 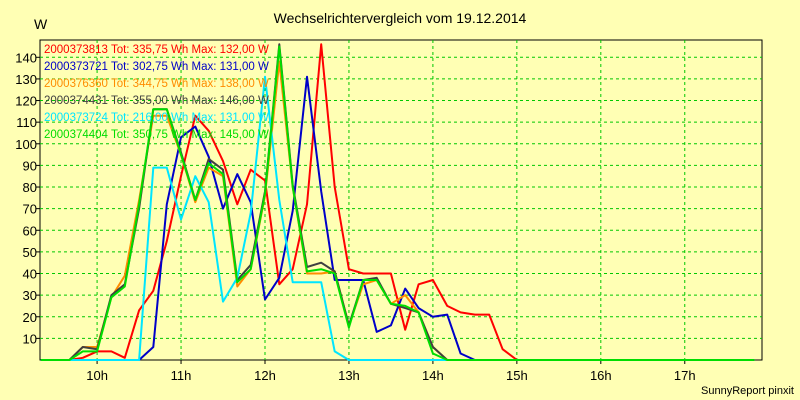 What do you see at coordinates (156, 67) in the screenshot?
I see `legend-entry-2: 2000373721 Tot: 302,75 Wh Max: 131,00 W` at bounding box center [156, 67].